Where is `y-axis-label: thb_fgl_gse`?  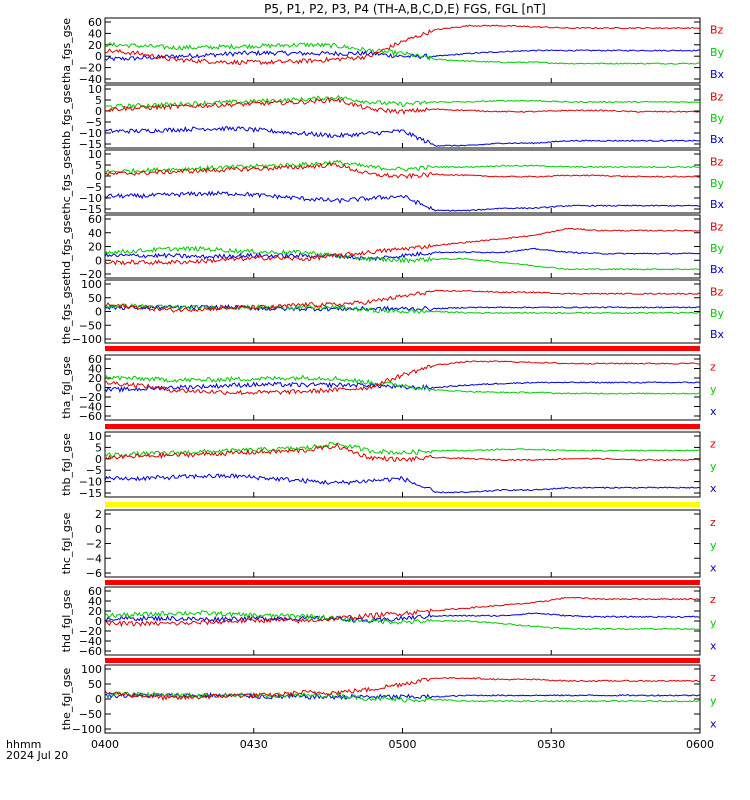
y-axis-label: thb_fgl_gse is located at coordinates (66, 464).